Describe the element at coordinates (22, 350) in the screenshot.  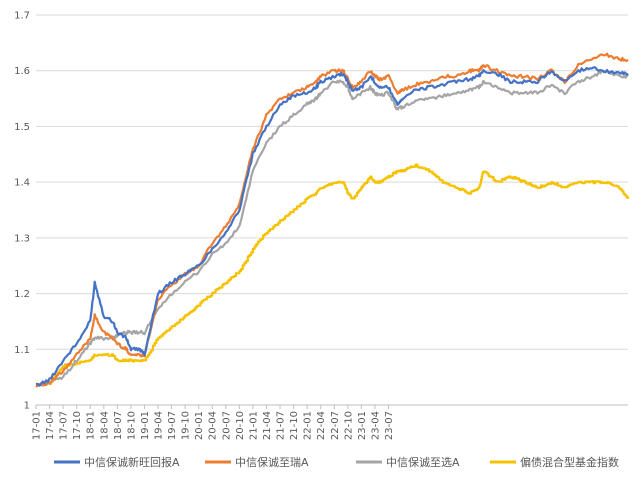
I see `y-tick-label: 1.1` at that location.